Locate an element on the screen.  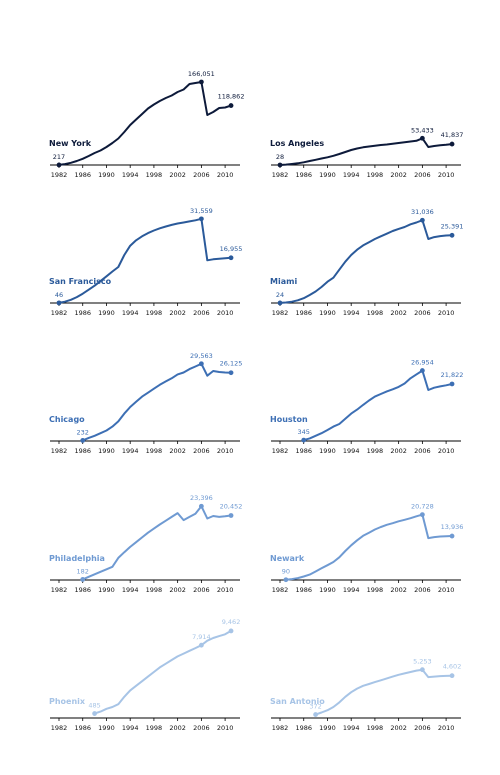
peak-value-label-new-york: 166,051 is located at coordinates (201, 74).